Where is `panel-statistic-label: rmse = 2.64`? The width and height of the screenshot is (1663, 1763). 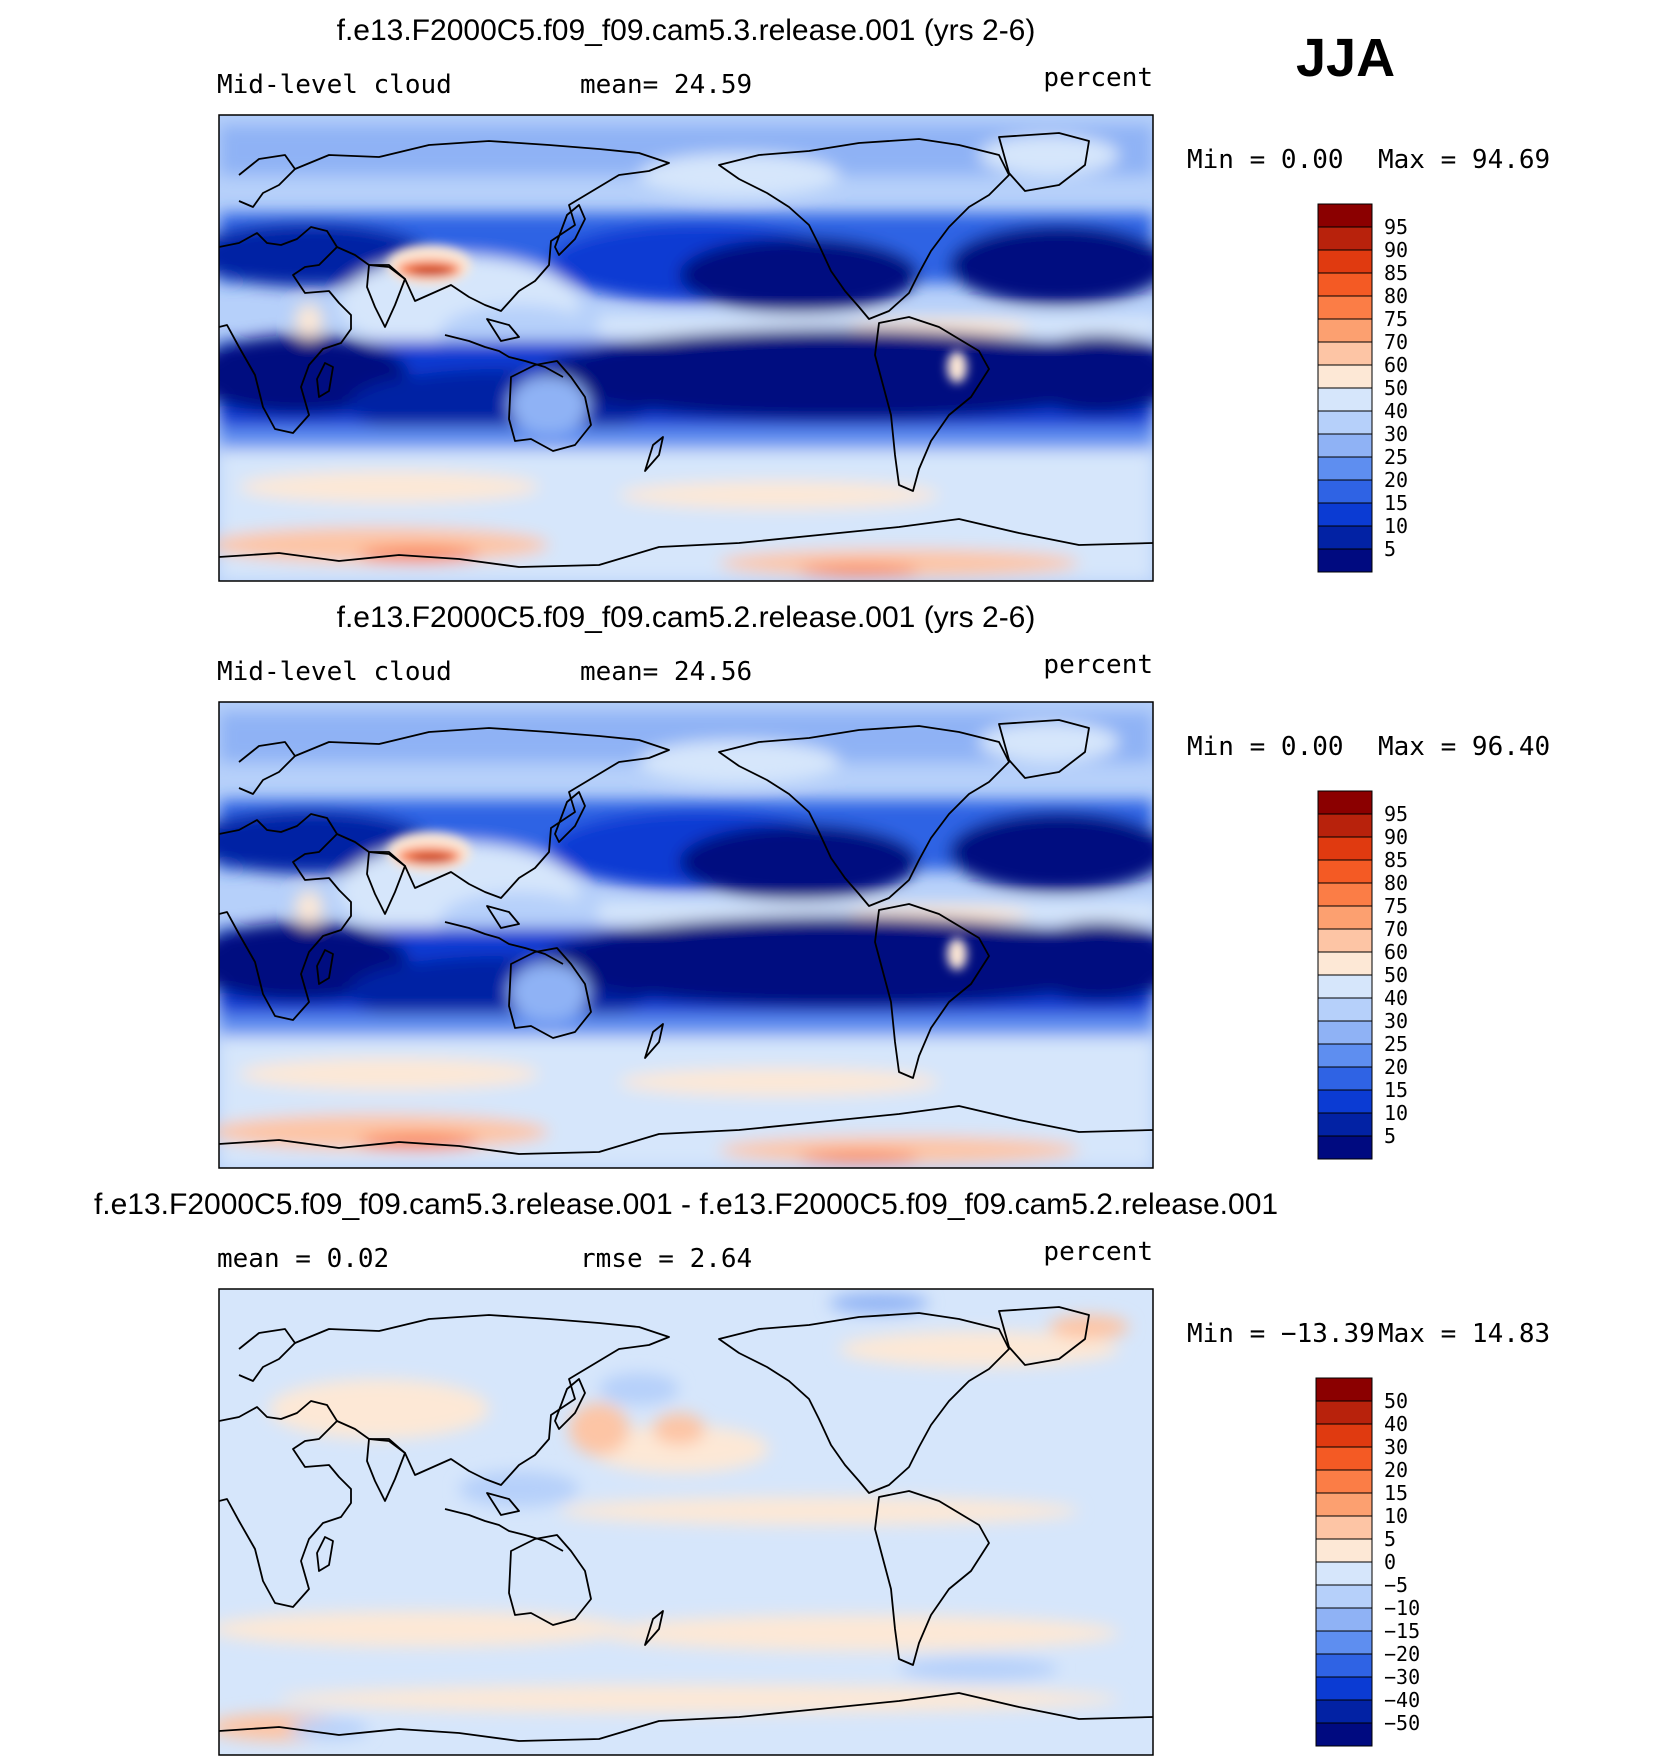
panel-statistic-label: rmse = 2.64 is located at coordinates (666, 1259).